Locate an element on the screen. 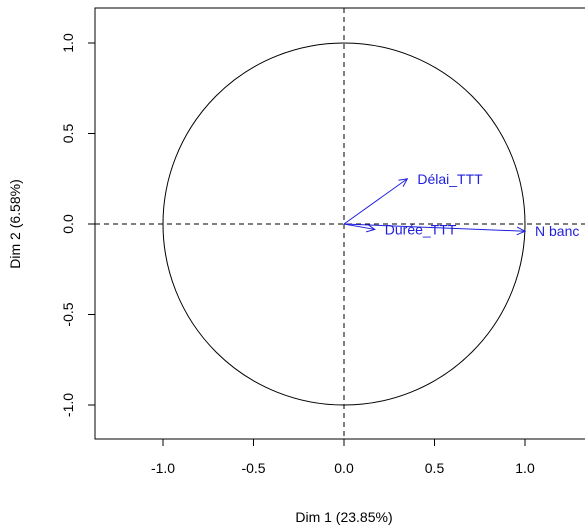 Image resolution: width=585 pixels, height=529 pixels. x-tick-label-2: 0.0 is located at coordinates (344, 468).